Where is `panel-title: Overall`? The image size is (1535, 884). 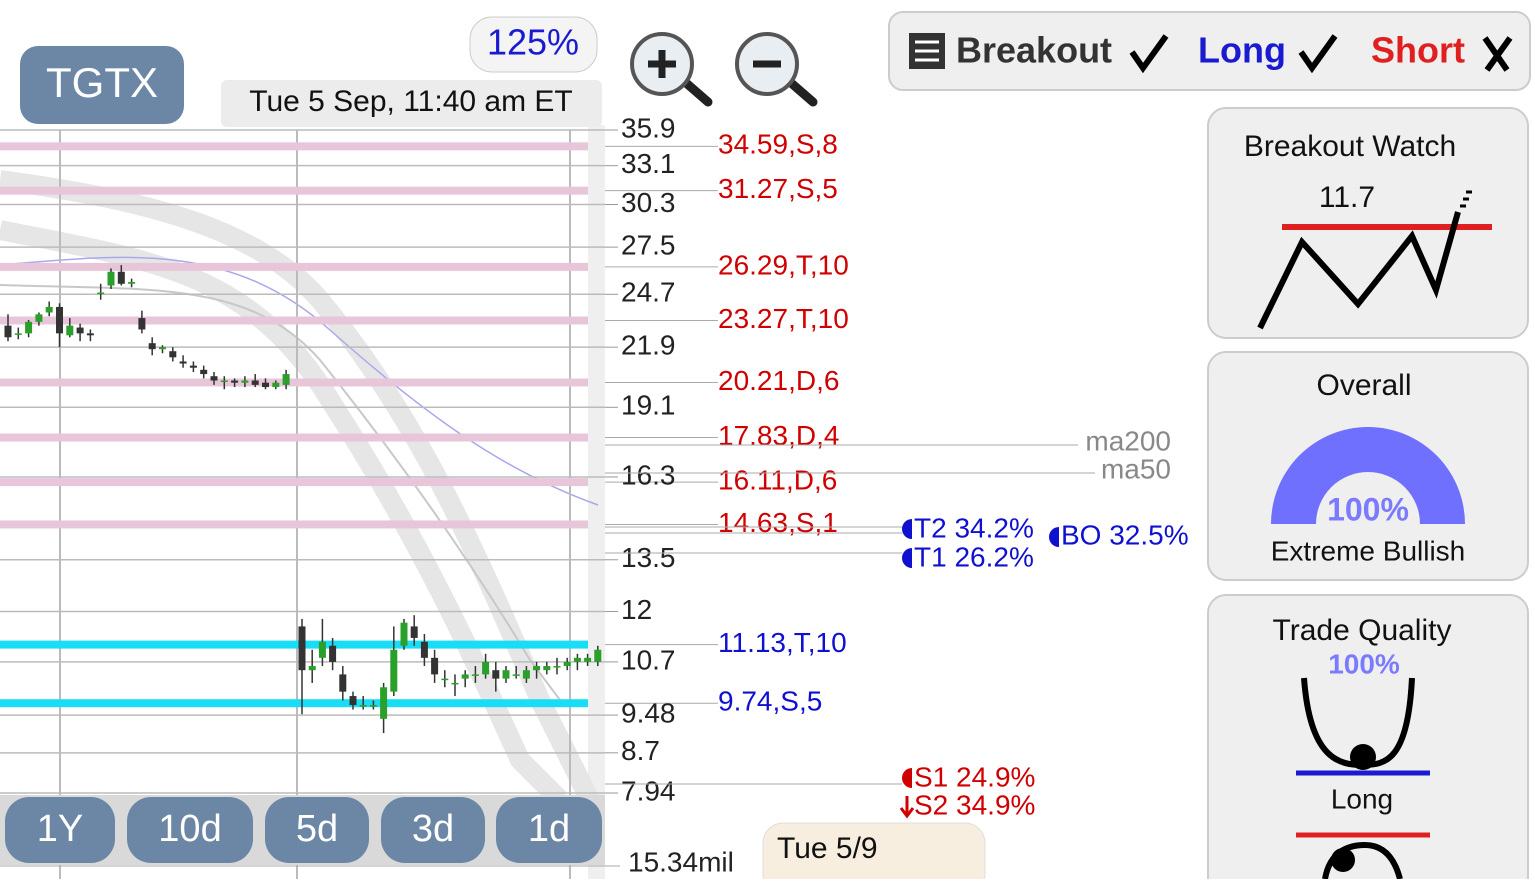
panel-title: Overall is located at coordinates (1363, 385).